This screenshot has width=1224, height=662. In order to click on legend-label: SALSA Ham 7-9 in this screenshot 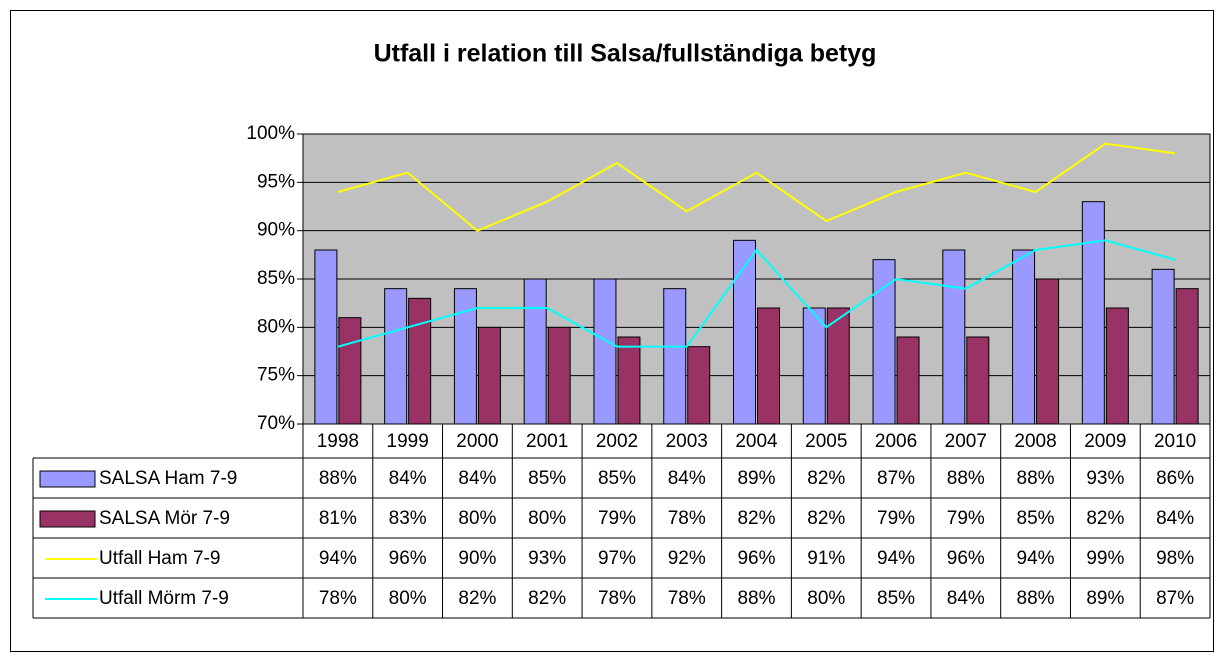, I will do `click(168, 478)`.